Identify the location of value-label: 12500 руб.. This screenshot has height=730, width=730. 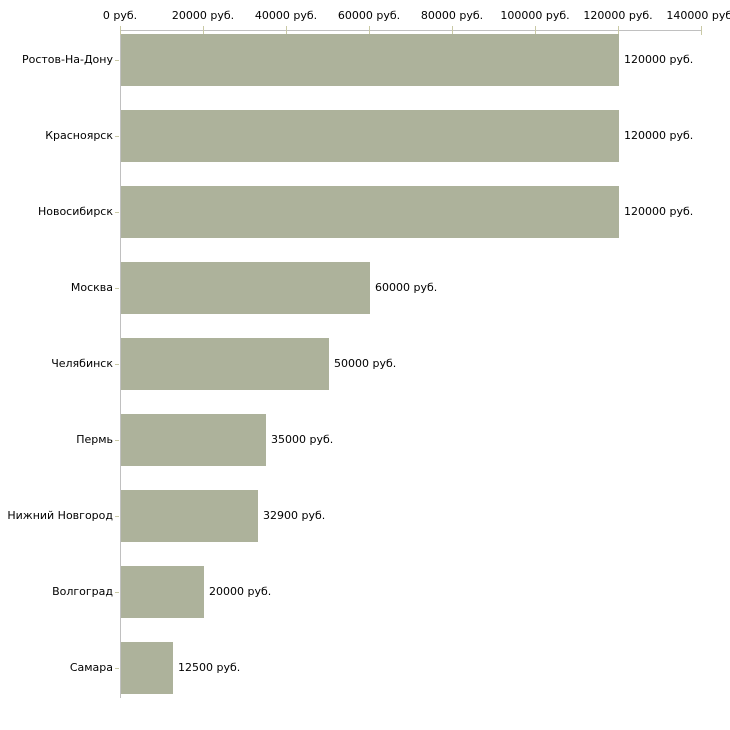
(209, 667).